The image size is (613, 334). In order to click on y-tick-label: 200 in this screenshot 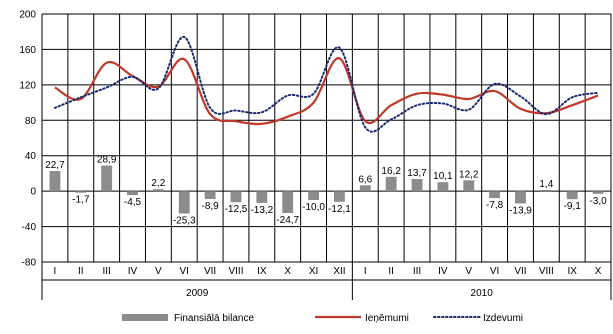, I will do `click(27, 15)`.